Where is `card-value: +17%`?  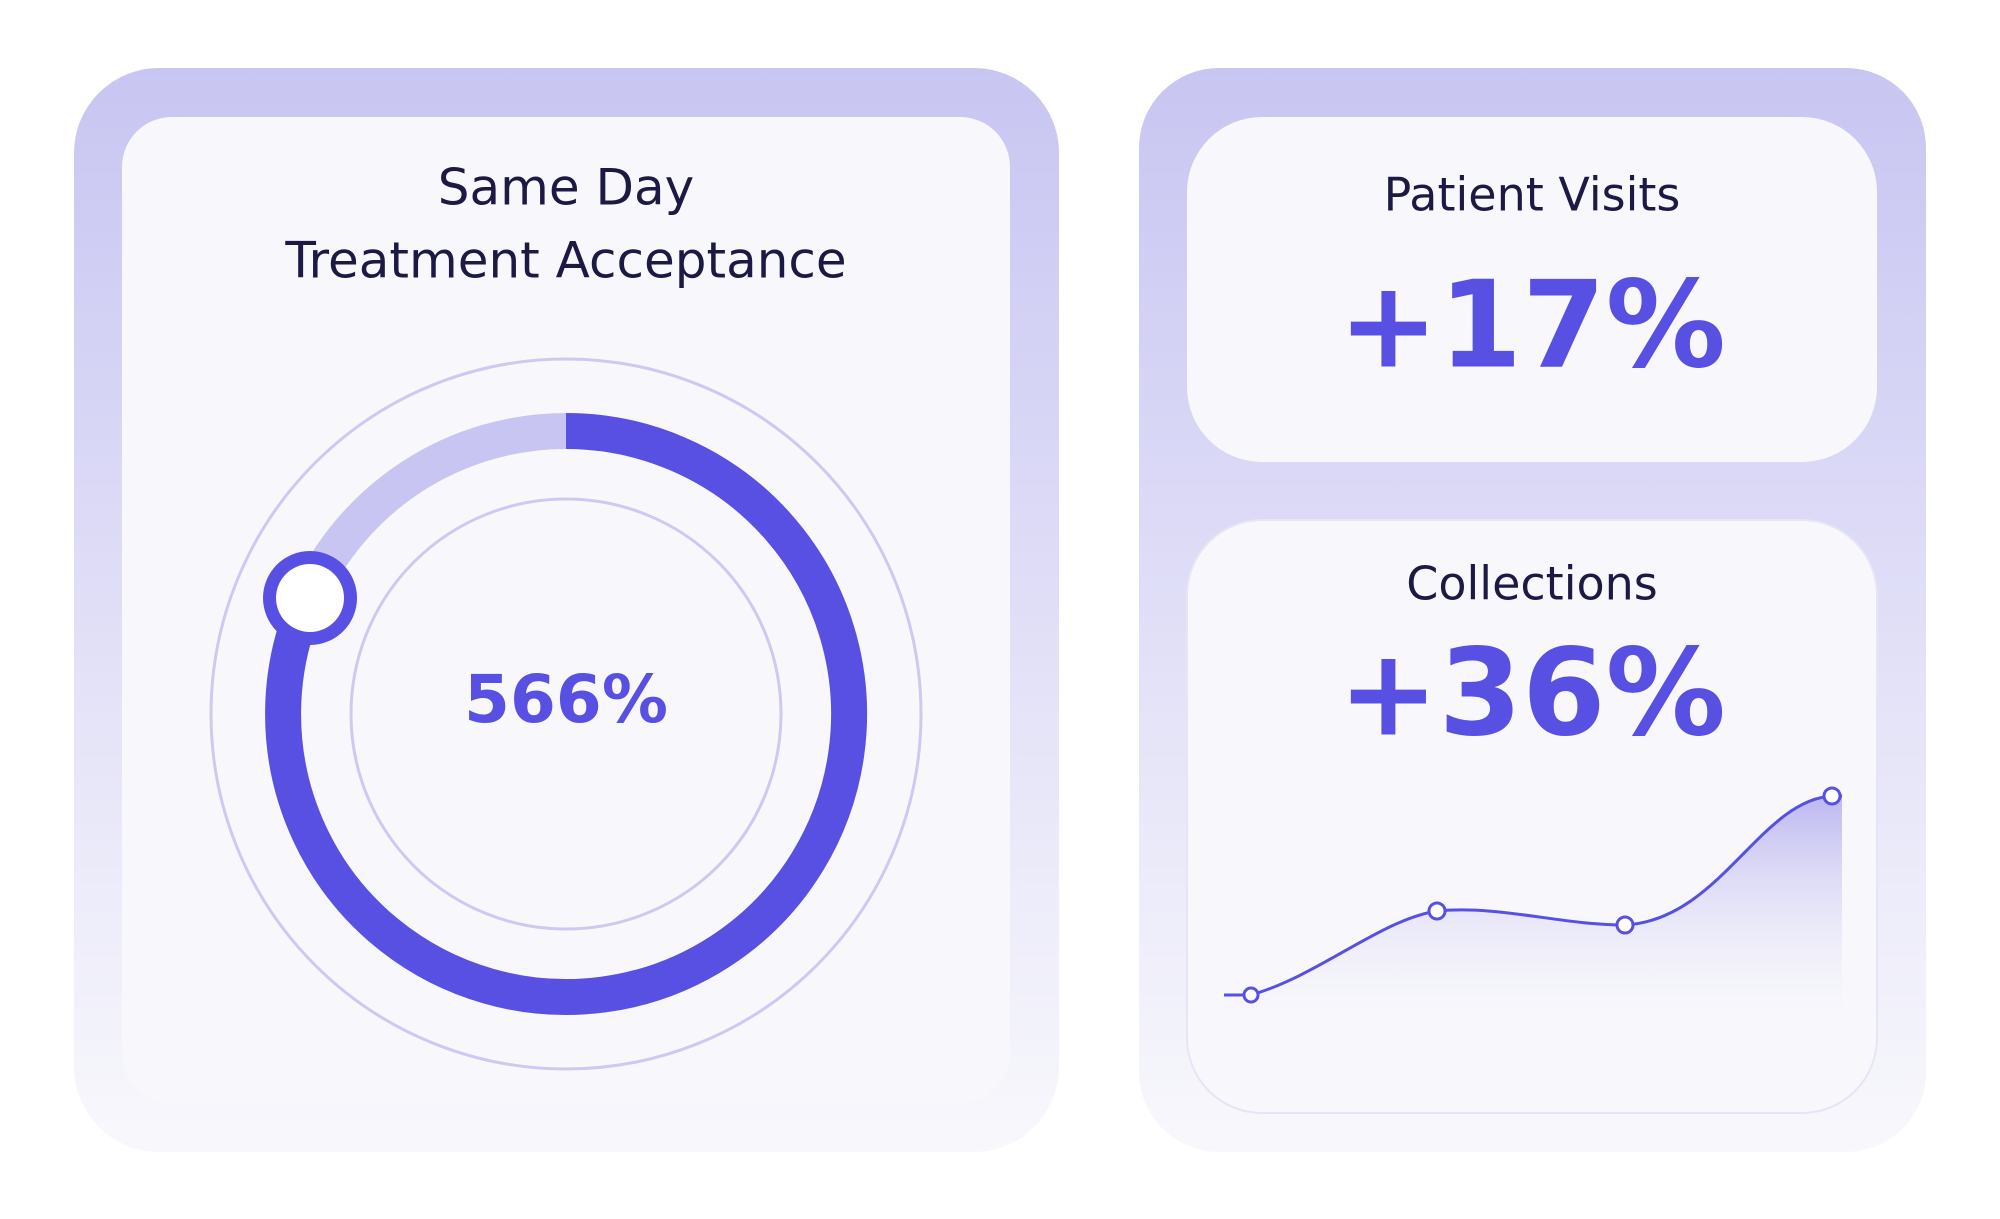
card-value: +17% is located at coordinates (1532, 326).